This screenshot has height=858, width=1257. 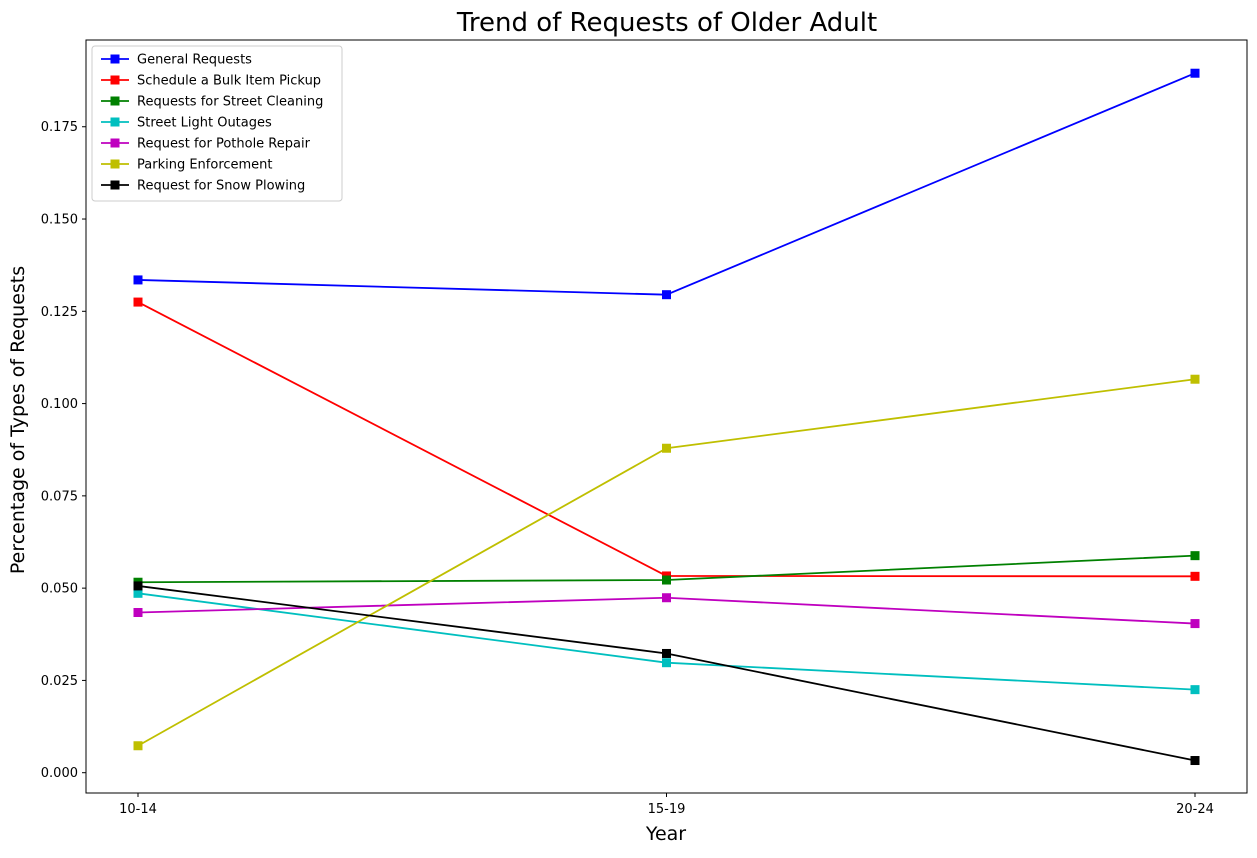 I want to click on y-axis-title: Percentage of Types of Requests, so click(x=18, y=420).